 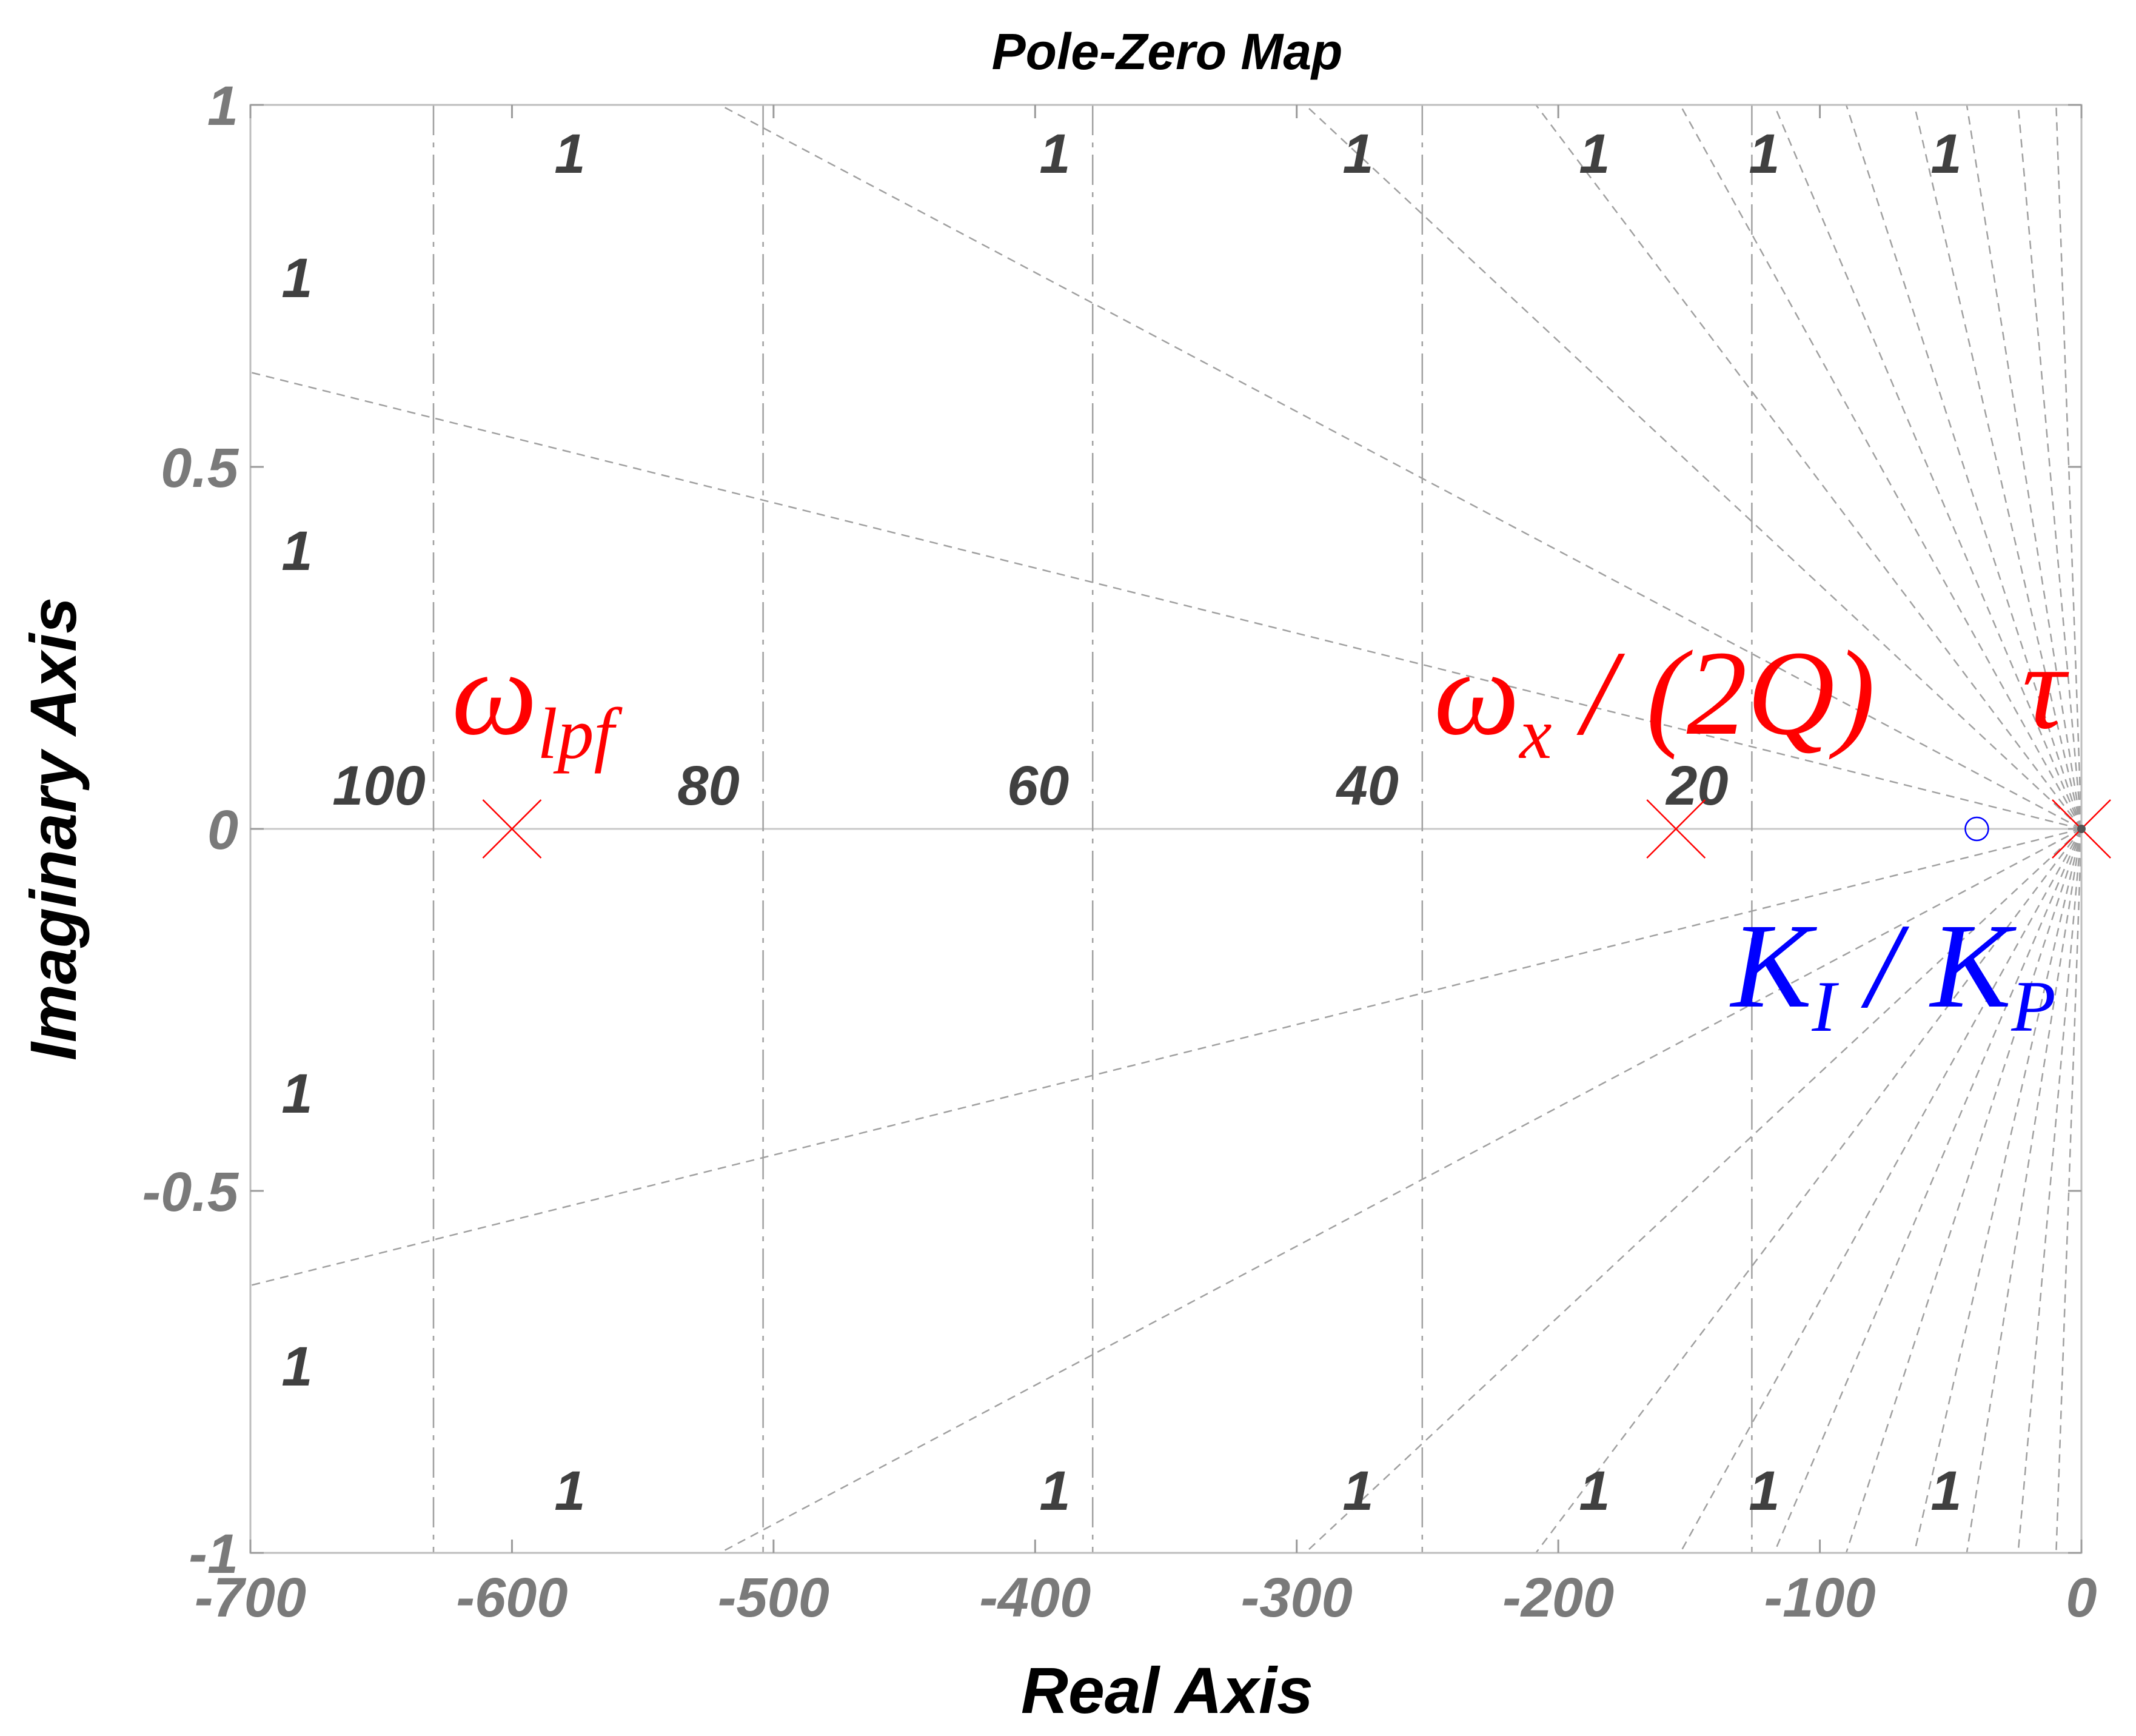 I want to click on damping-label-10: 1, so click(x=569, y=1491).